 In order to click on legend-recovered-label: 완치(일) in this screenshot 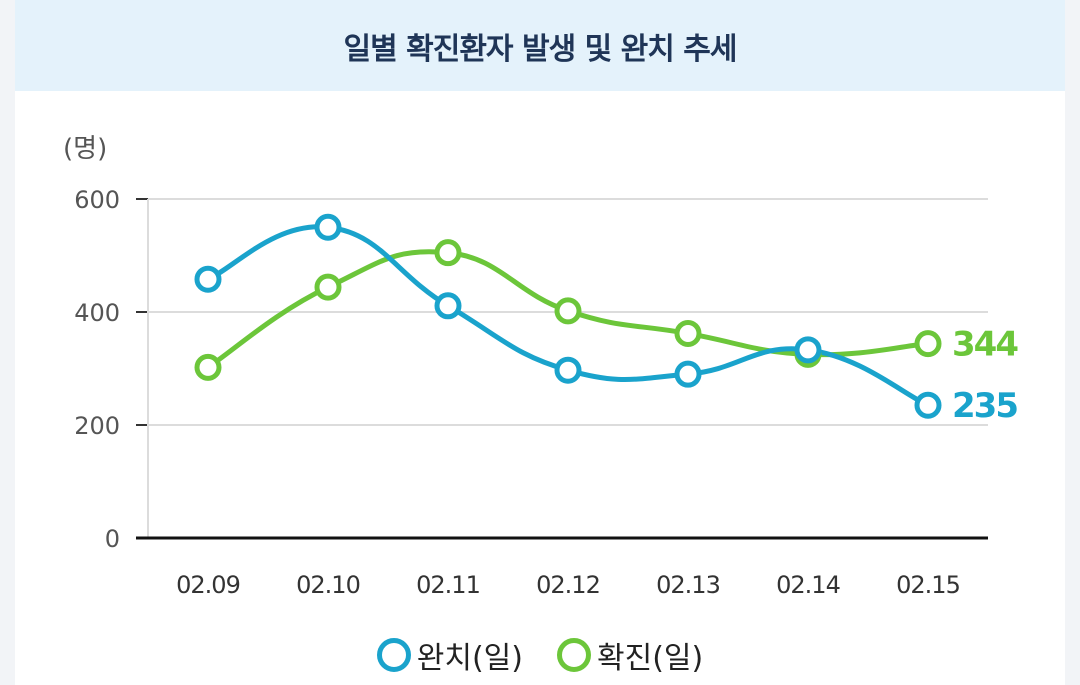, I will do `click(469, 658)`.